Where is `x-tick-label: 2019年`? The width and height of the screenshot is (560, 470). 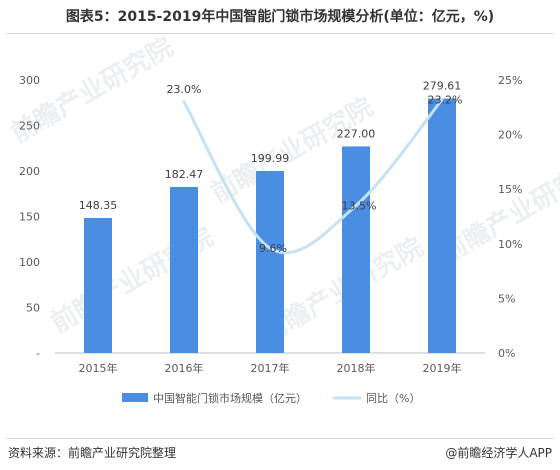
x-tick-label: 2019年 is located at coordinates (442, 368).